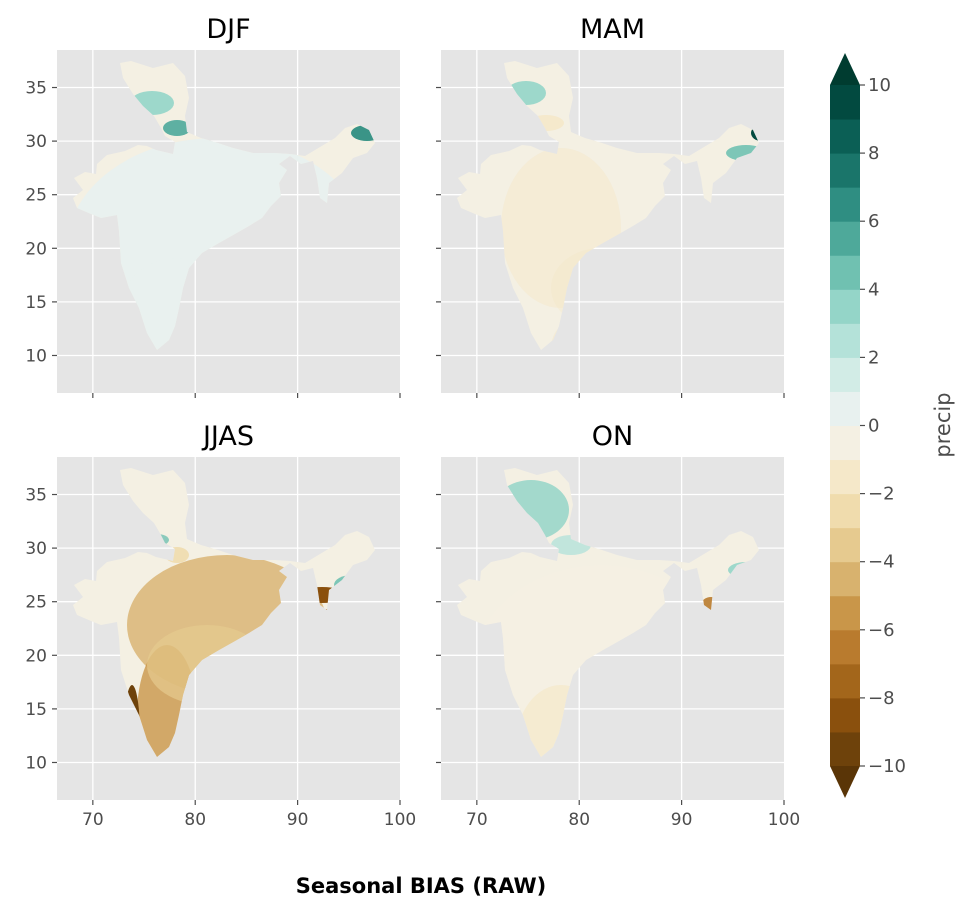  What do you see at coordinates (892, 425) in the screenshot?
I see `colorbar: −10 −8 −6 −4 −2 0 2 4 6 8 10 precip` at bounding box center [892, 425].